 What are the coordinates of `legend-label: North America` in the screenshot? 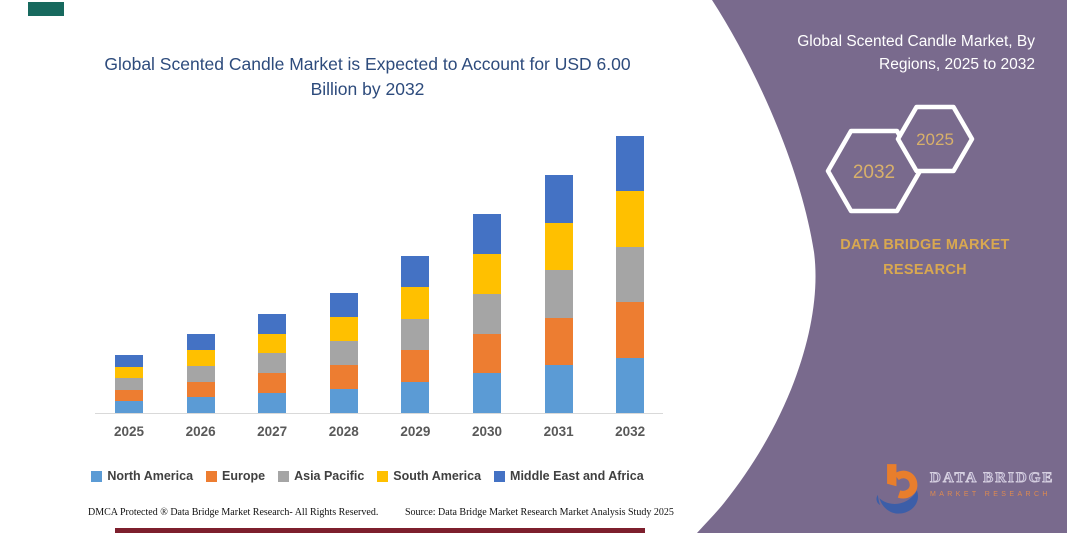 It's located at (150, 476).